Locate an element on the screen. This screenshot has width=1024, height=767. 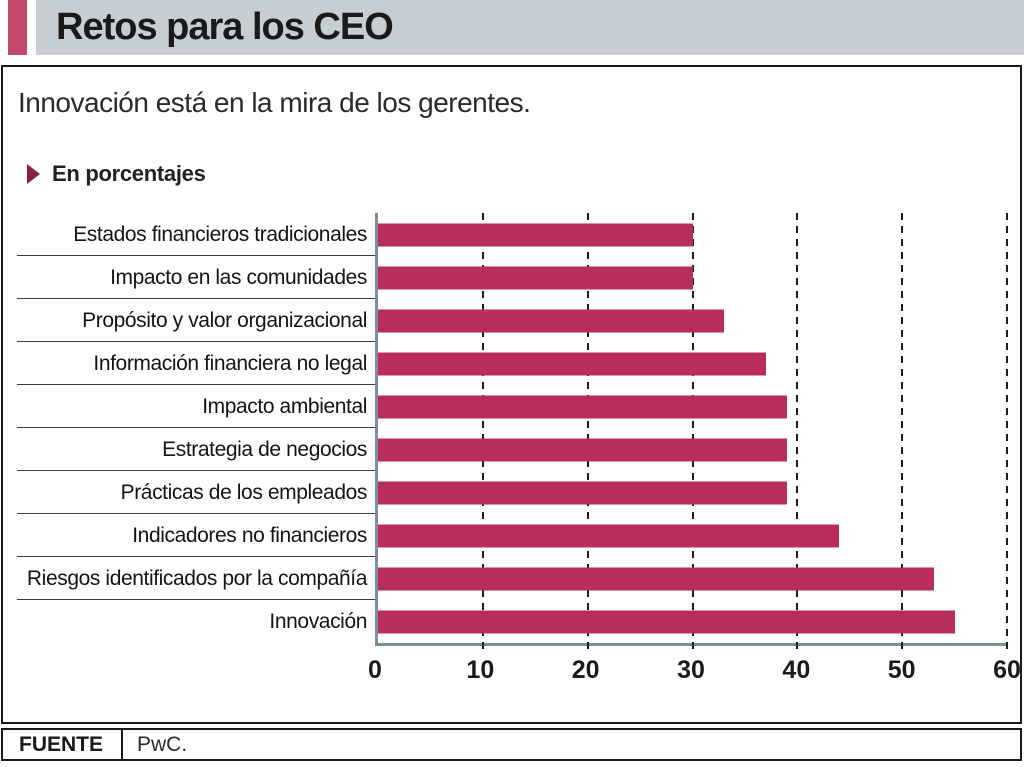
category-row: Impacto ambiental is located at coordinates (189, 406).